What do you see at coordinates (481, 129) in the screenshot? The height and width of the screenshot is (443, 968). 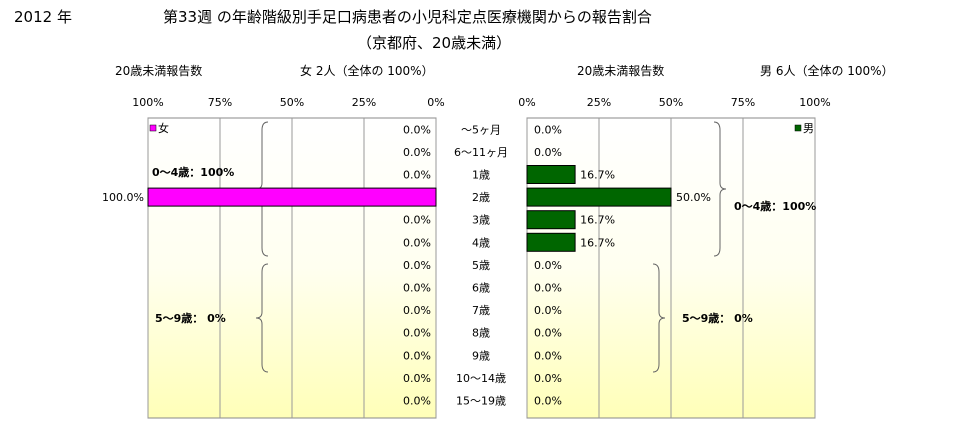 I see `category-label: ～5ヶ月` at bounding box center [481, 129].